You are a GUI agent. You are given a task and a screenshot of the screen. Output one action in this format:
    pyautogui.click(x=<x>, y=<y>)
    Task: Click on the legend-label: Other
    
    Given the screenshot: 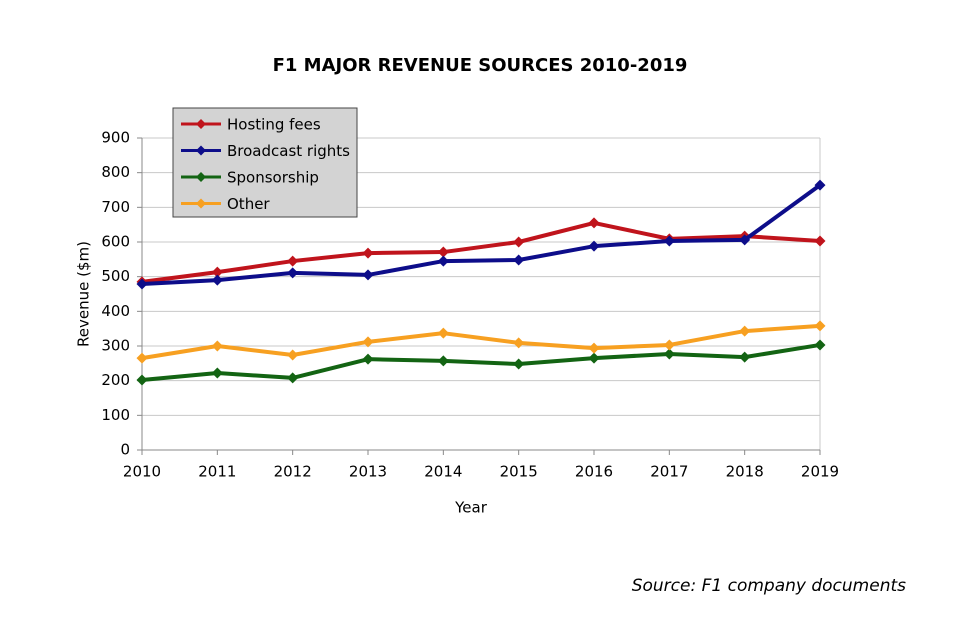 What is the action you would take?
    pyautogui.click(x=248, y=204)
    